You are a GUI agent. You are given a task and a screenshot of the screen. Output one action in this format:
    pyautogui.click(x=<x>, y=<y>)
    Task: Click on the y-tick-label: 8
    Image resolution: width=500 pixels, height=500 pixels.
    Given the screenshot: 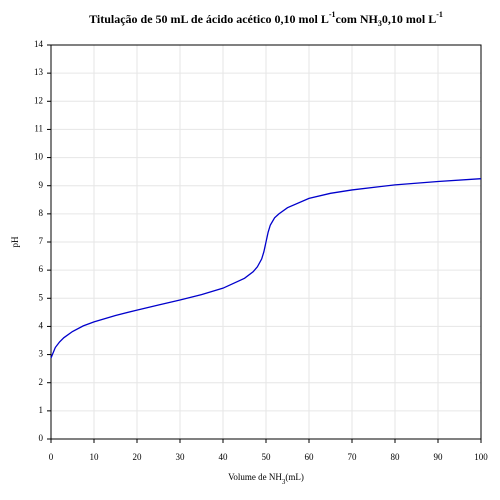 What is the action you would take?
    pyautogui.click(x=41, y=213)
    